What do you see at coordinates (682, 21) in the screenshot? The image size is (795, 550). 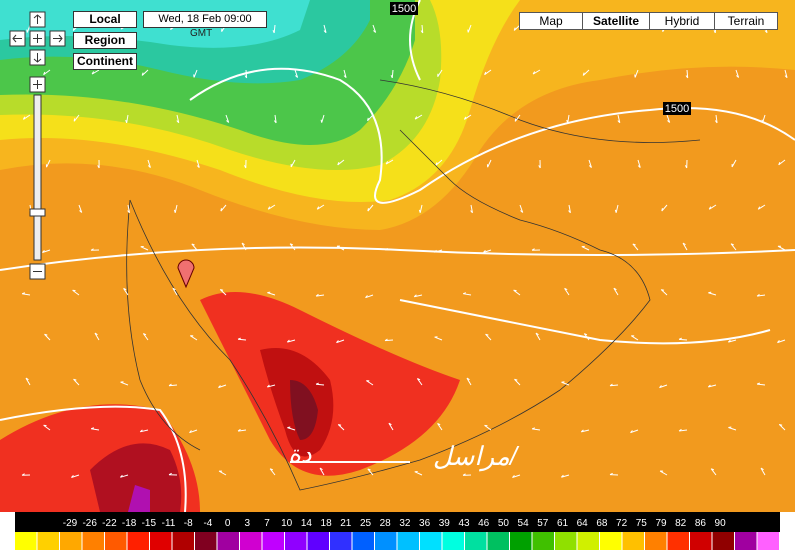 I see `map-type-button: Hybrid` at bounding box center [682, 21].